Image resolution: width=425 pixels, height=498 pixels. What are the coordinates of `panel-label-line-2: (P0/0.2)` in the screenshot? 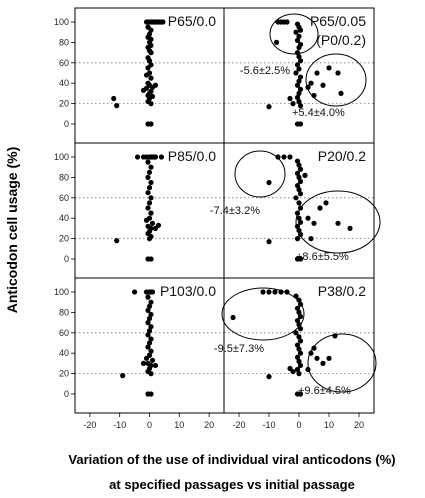 It's located at (341, 40).